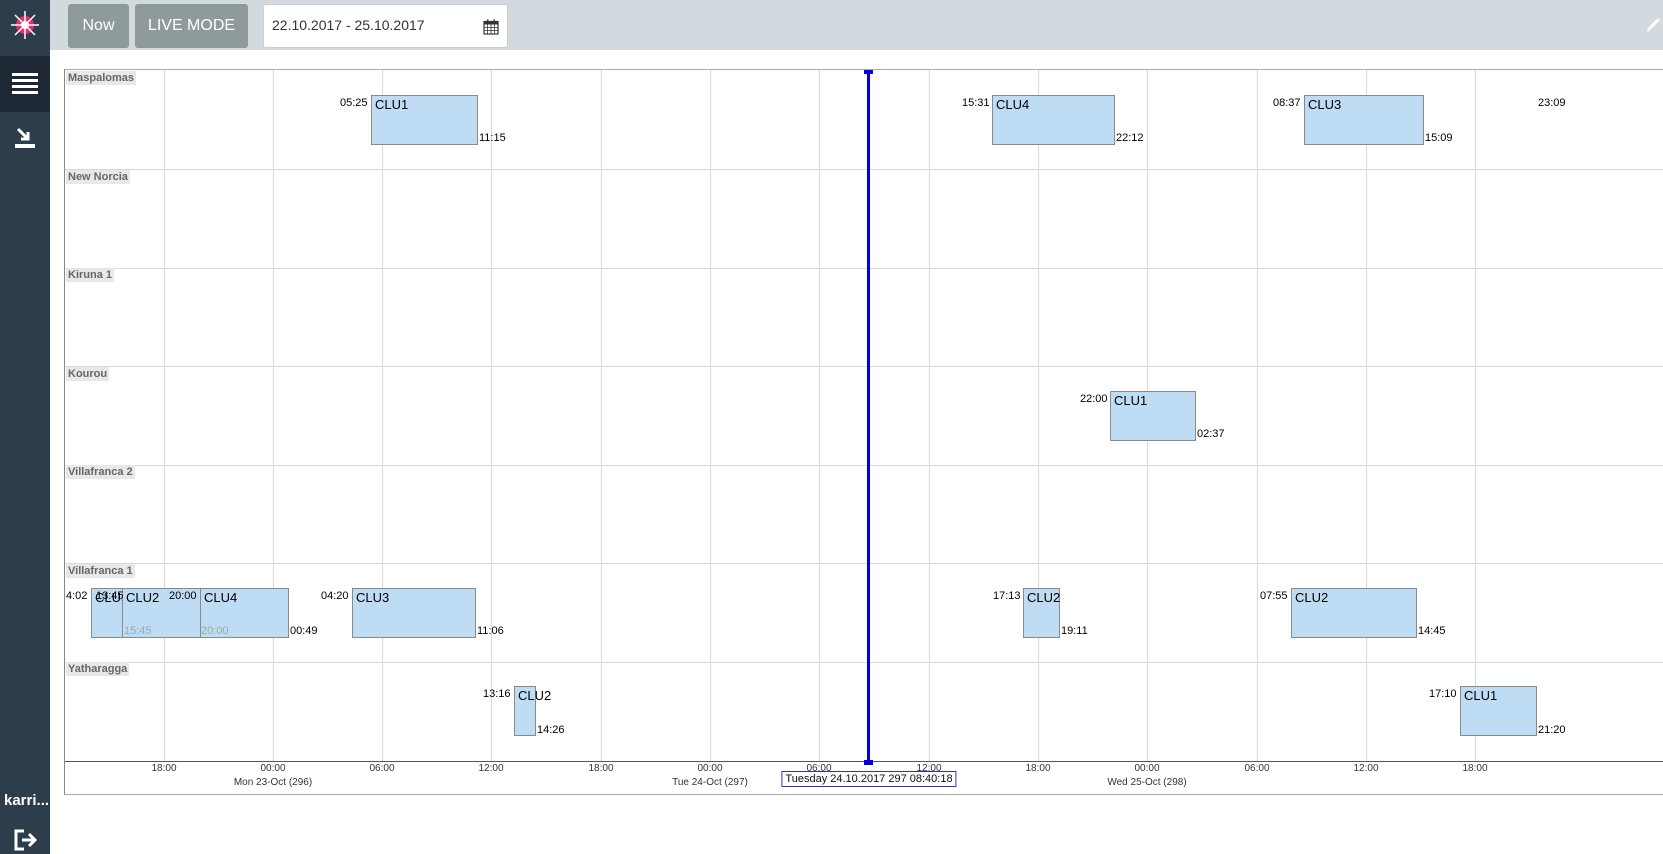 The width and height of the screenshot is (1663, 854). Describe the element at coordinates (551, 730) in the screenshot. I see `pass-end-time: 14:26` at that location.